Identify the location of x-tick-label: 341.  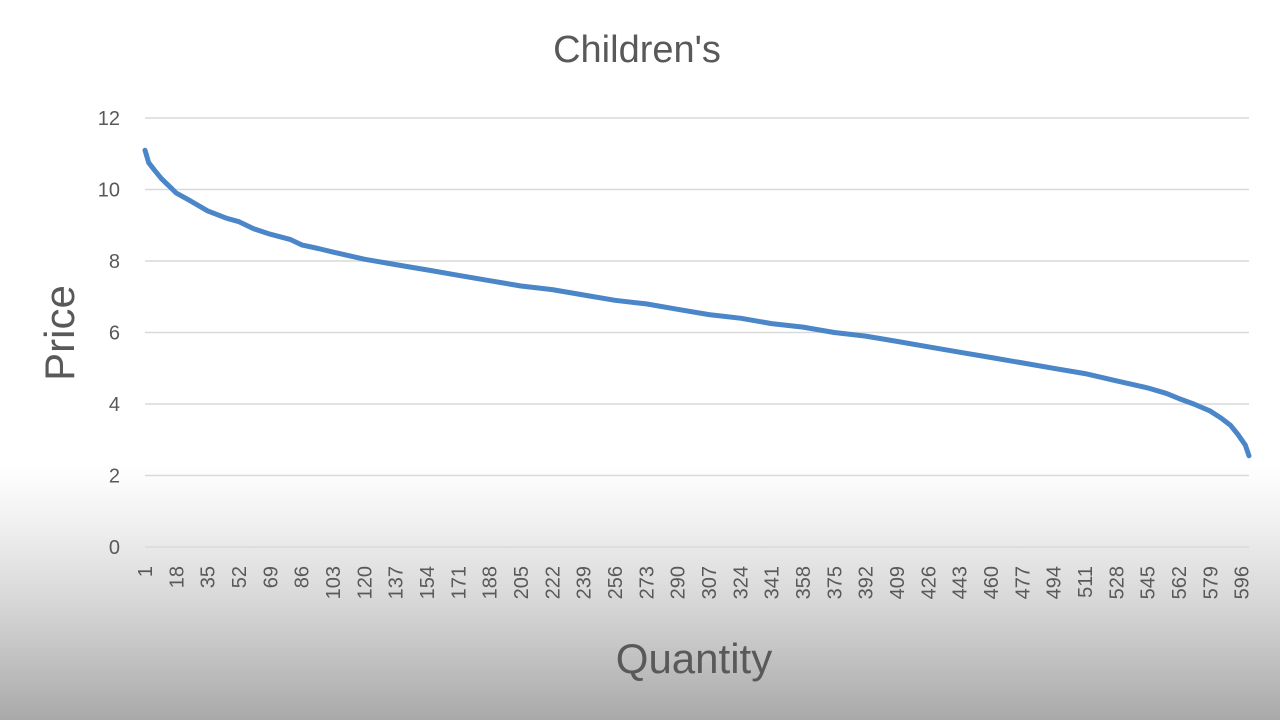
(773, 582).